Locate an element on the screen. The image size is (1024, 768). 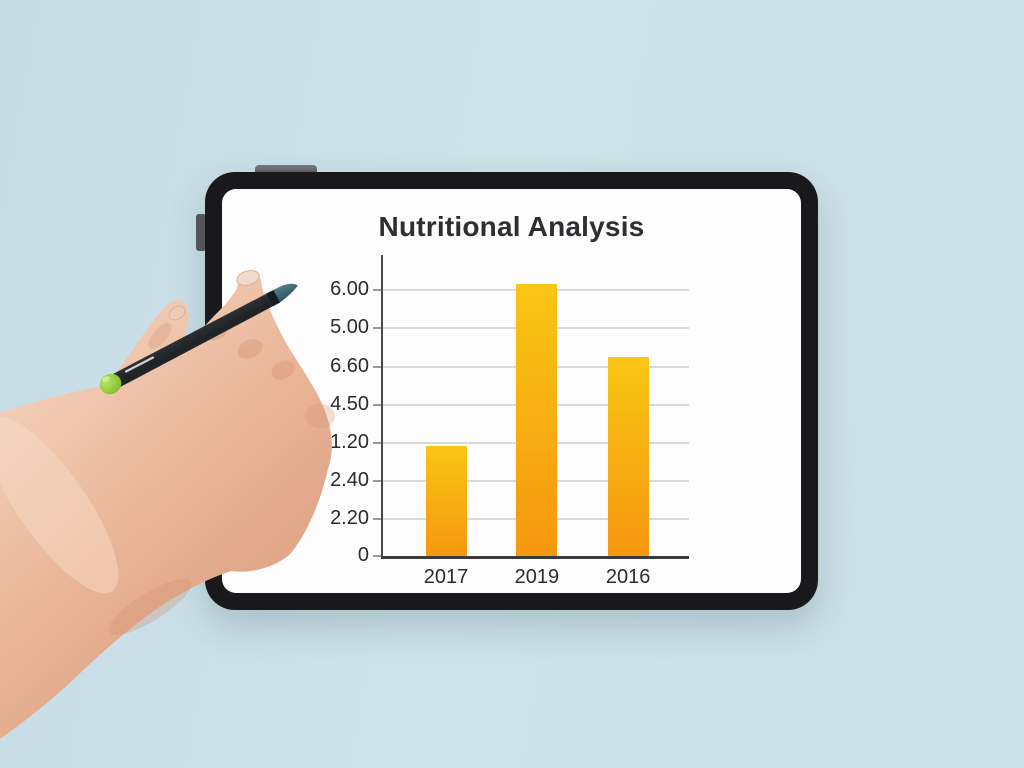
stylus is located at coordinates (198, 339).